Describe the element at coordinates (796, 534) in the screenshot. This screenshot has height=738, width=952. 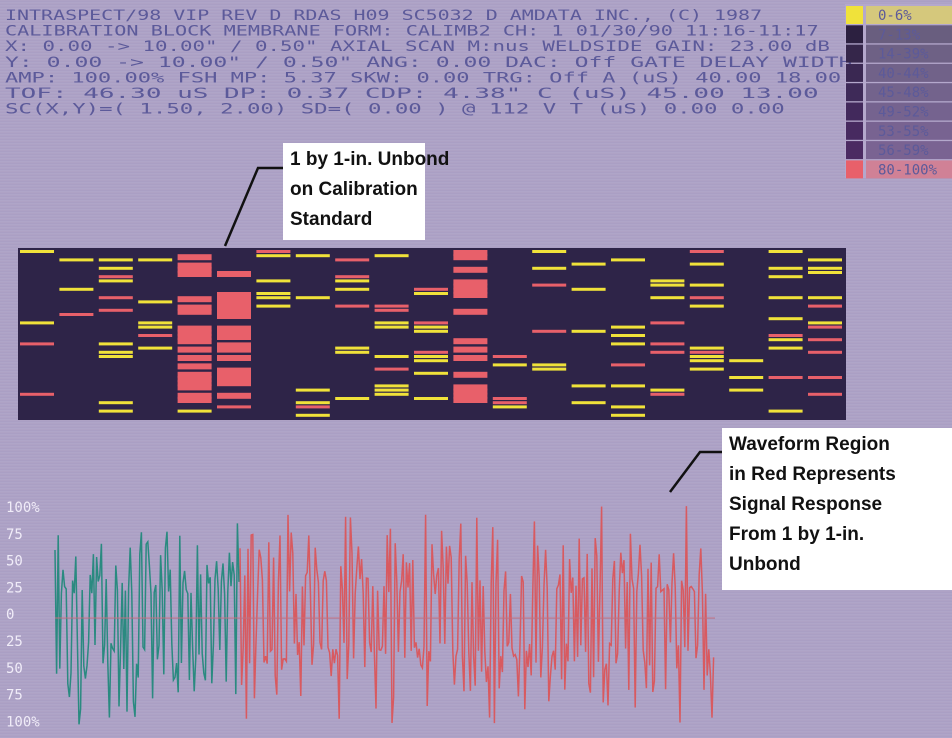
I see `callout-text: From 1 by 1-in.` at that location.